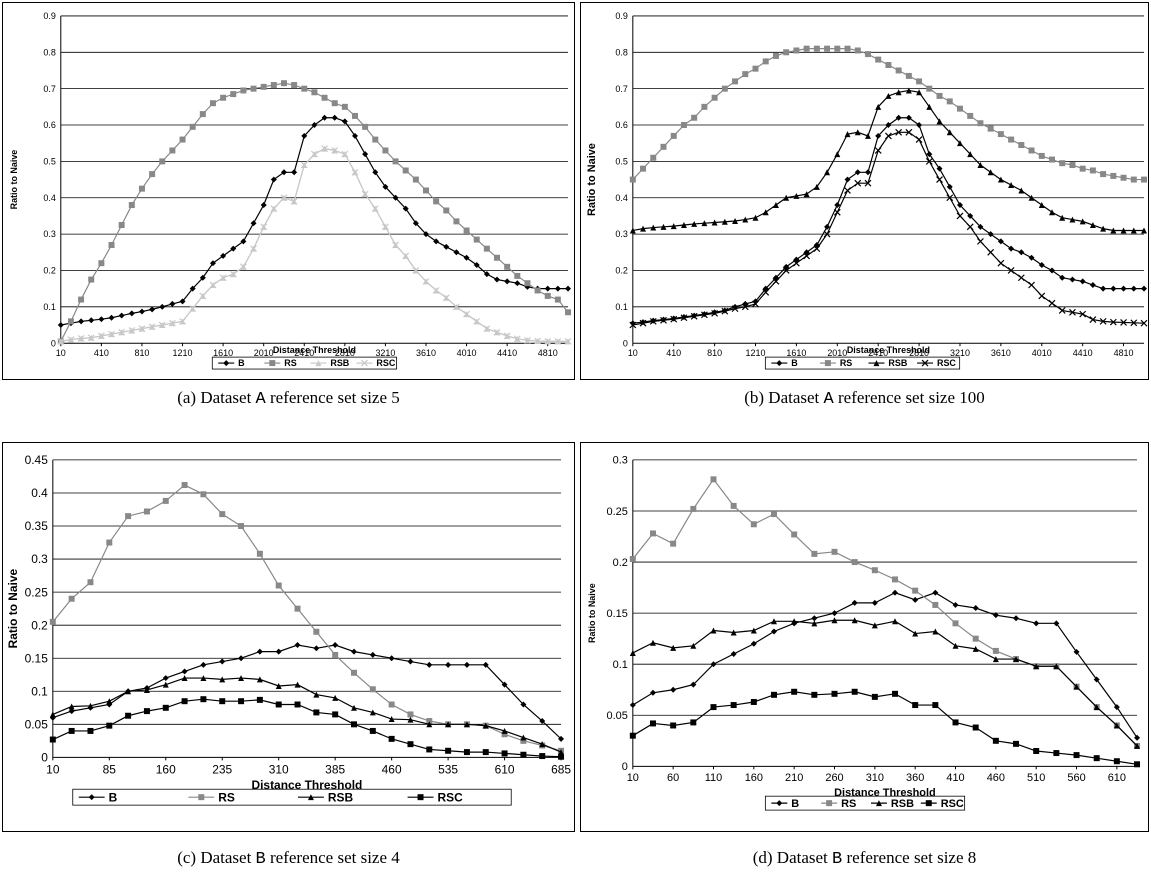 This screenshot has width=1151, height=876. What do you see at coordinates (183, 353) in the screenshot?
I see `x-tick-label: 1210` at bounding box center [183, 353].